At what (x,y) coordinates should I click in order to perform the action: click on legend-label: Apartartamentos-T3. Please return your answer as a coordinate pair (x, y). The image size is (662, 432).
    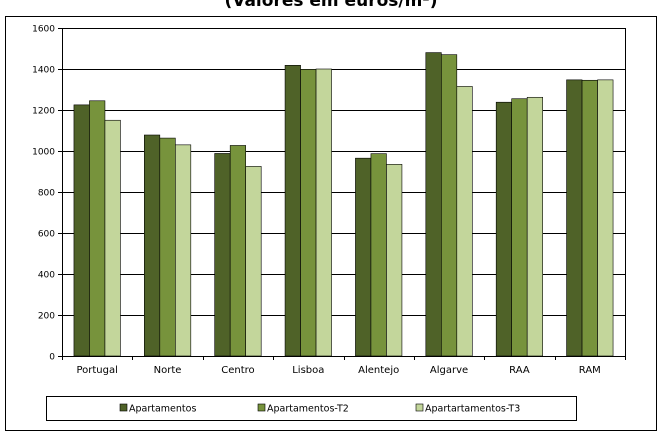
    Looking at the image, I should click on (472, 409).